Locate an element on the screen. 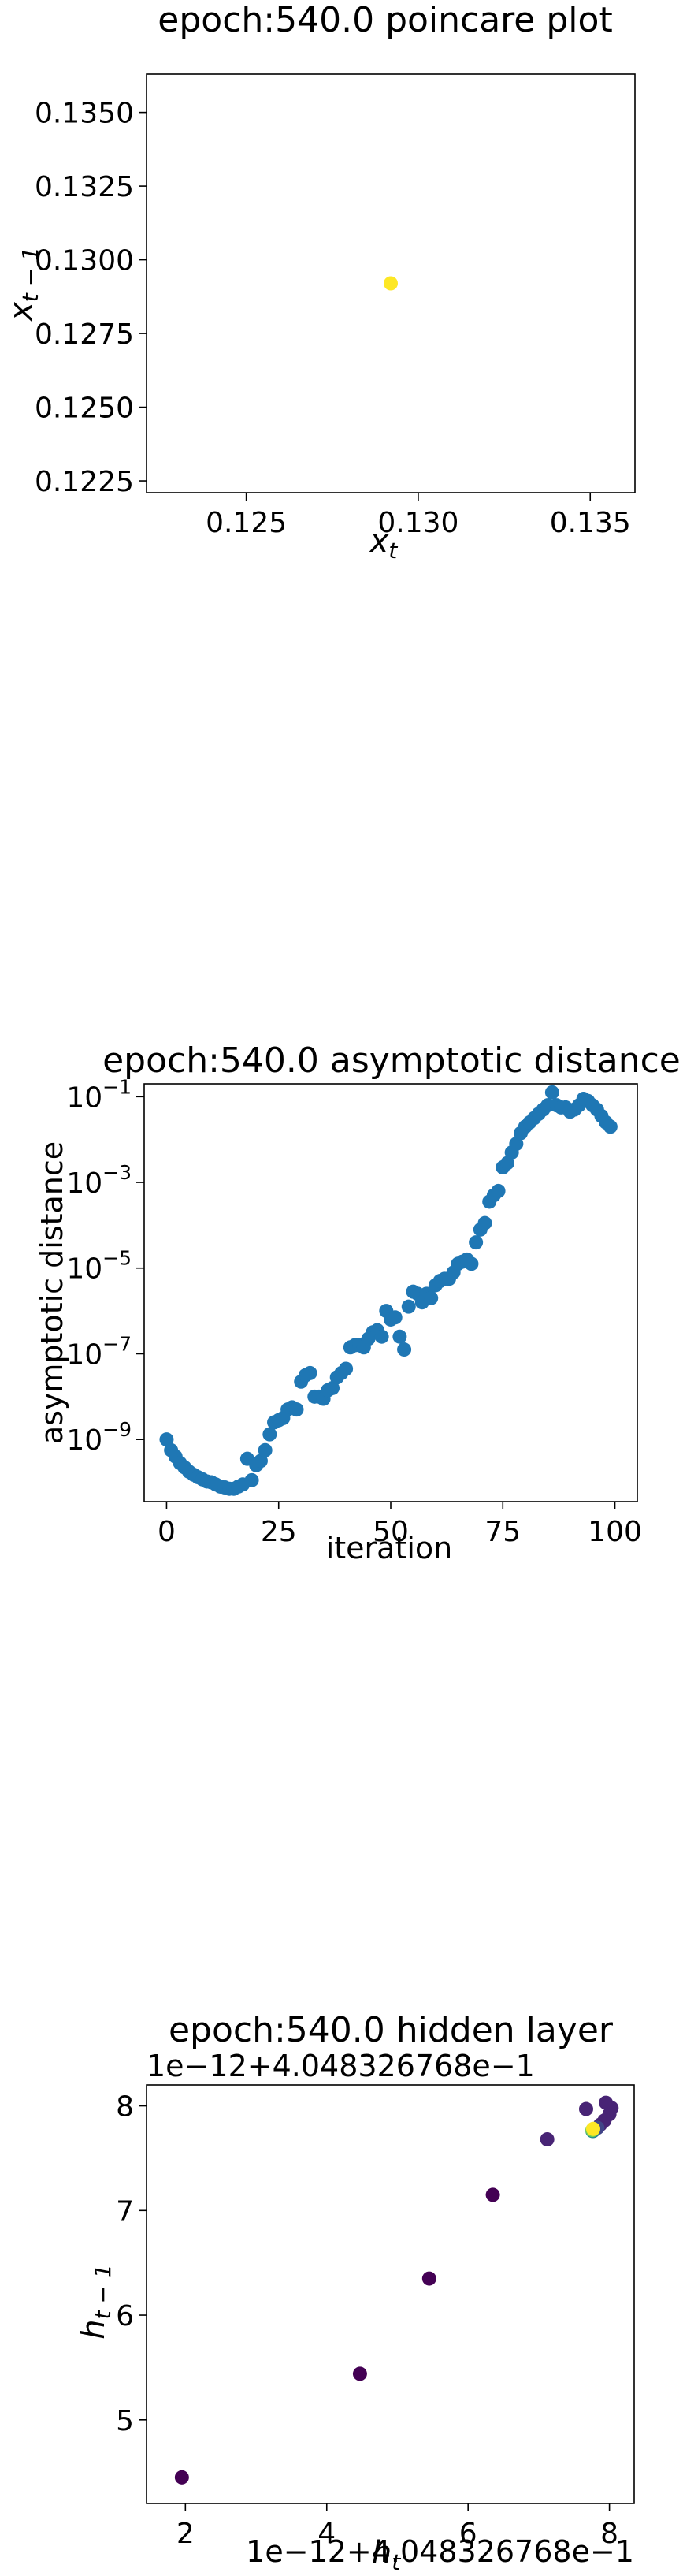 This screenshot has height=2576, width=683. hidden-layer-y-label: ht − 1 is located at coordinates (96, 2301).